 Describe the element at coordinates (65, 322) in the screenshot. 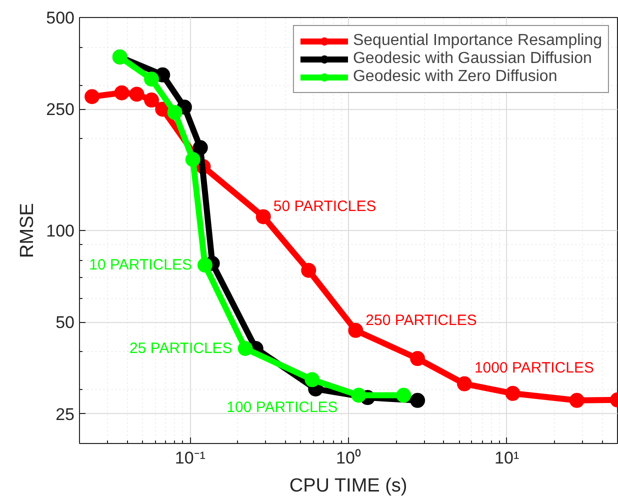

I see `y-tick-label: 50` at that location.